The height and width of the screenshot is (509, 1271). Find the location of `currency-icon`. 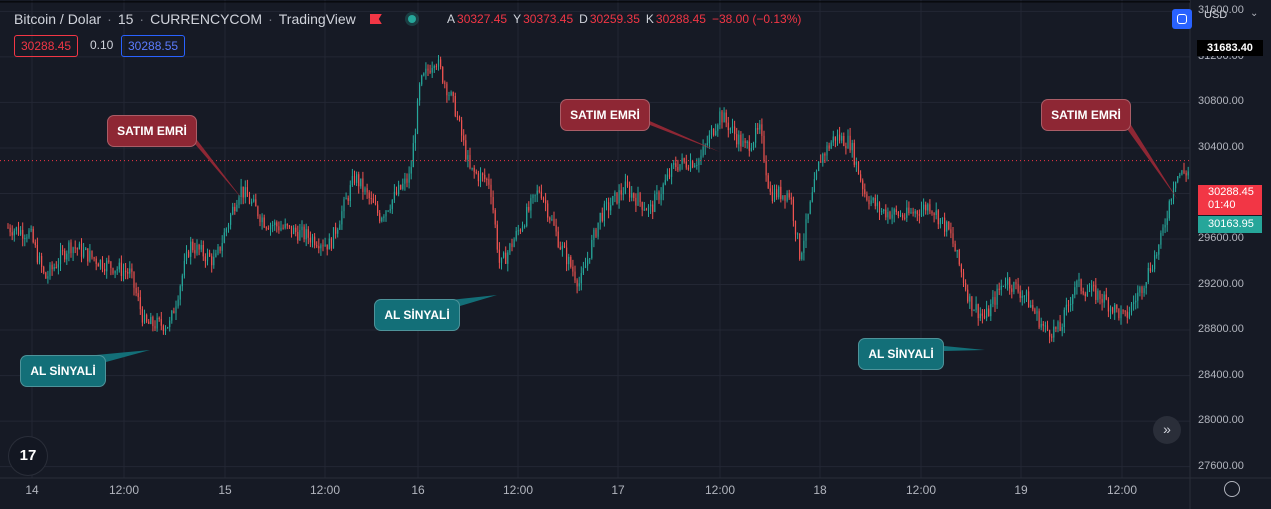

currency-icon is located at coordinates (1182, 19).